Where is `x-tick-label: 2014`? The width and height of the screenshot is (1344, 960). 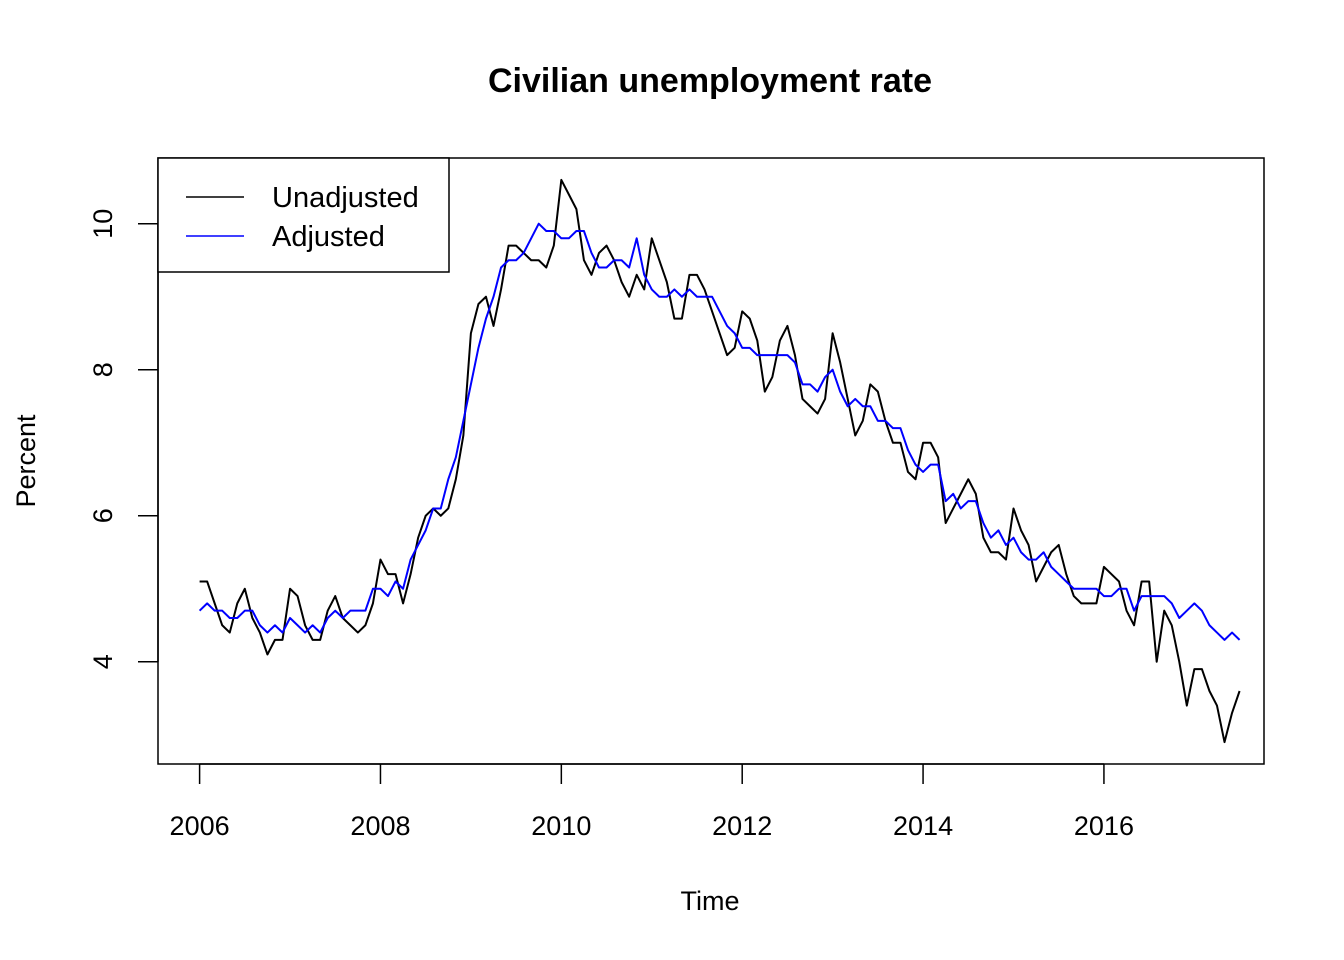 x-tick-label: 2014 is located at coordinates (923, 826).